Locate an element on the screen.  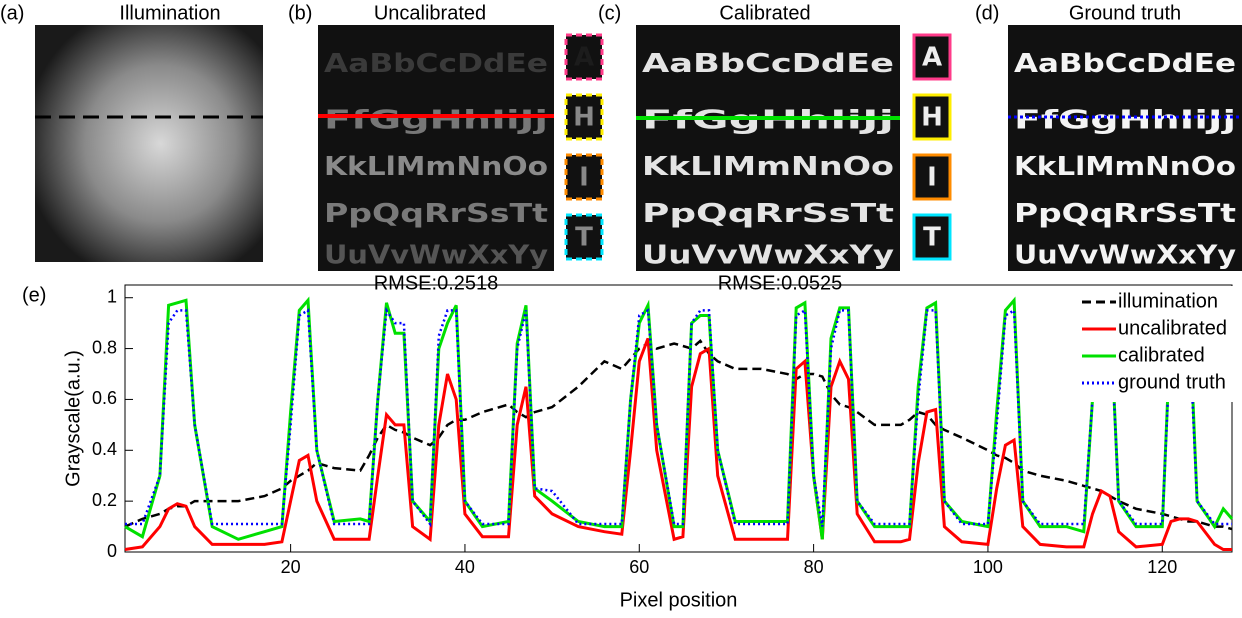
panel-label: (b) is located at coordinates (300, 13).